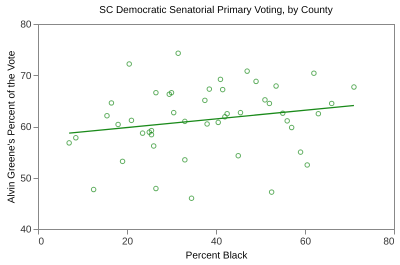 The height and width of the screenshot is (265, 400). I want to click on y-tick-label: 40, so click(26, 230).